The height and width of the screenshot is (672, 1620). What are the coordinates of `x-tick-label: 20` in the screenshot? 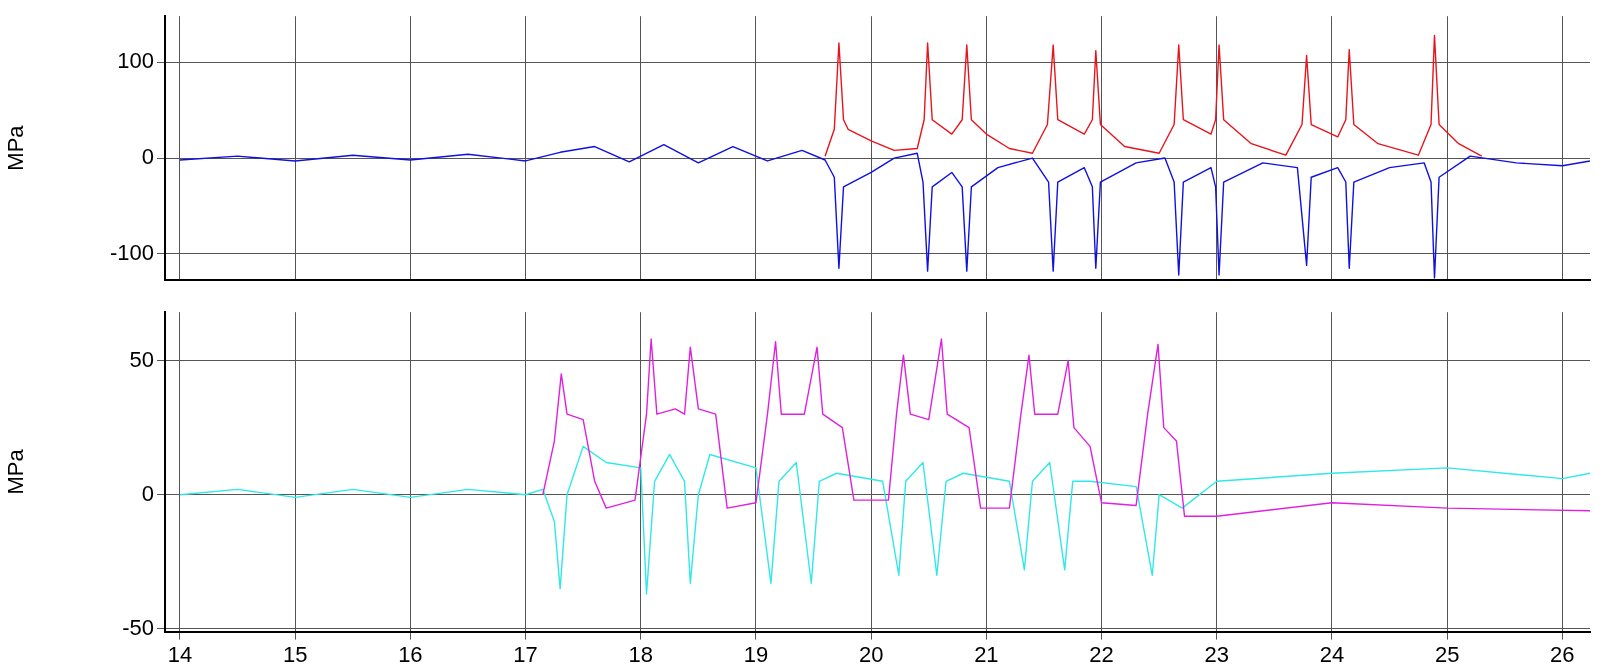 It's located at (871, 654).